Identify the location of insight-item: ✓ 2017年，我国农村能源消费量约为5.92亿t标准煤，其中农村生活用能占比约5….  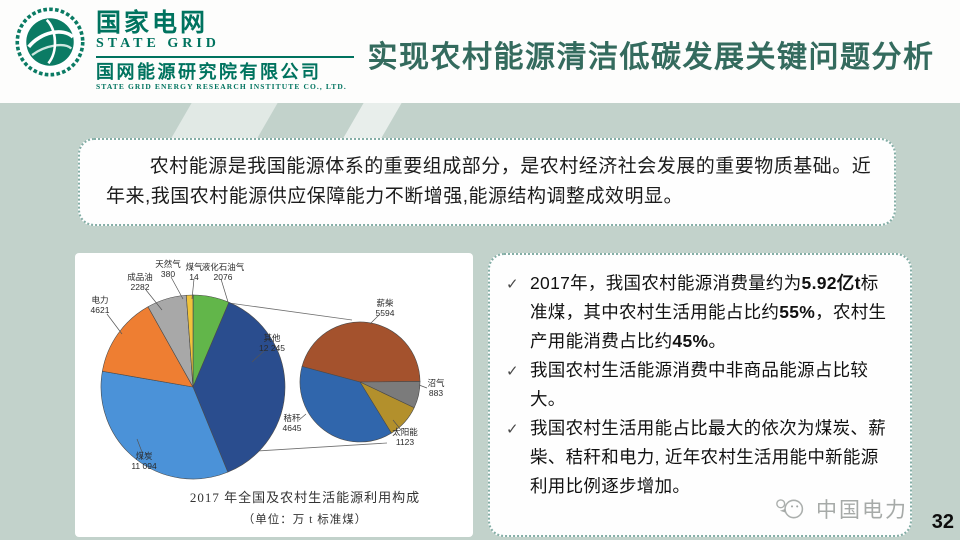
(699, 312).